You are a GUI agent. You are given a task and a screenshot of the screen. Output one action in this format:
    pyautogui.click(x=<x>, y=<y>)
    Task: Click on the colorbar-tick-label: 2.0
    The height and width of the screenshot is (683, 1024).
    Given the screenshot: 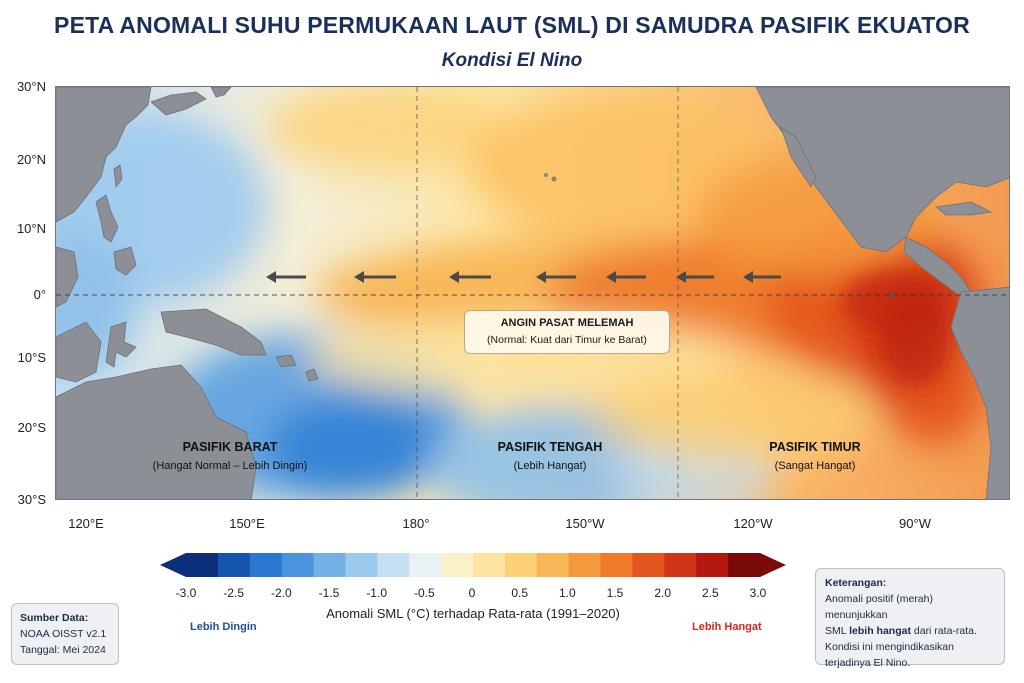 What is the action you would take?
    pyautogui.click(x=662, y=593)
    